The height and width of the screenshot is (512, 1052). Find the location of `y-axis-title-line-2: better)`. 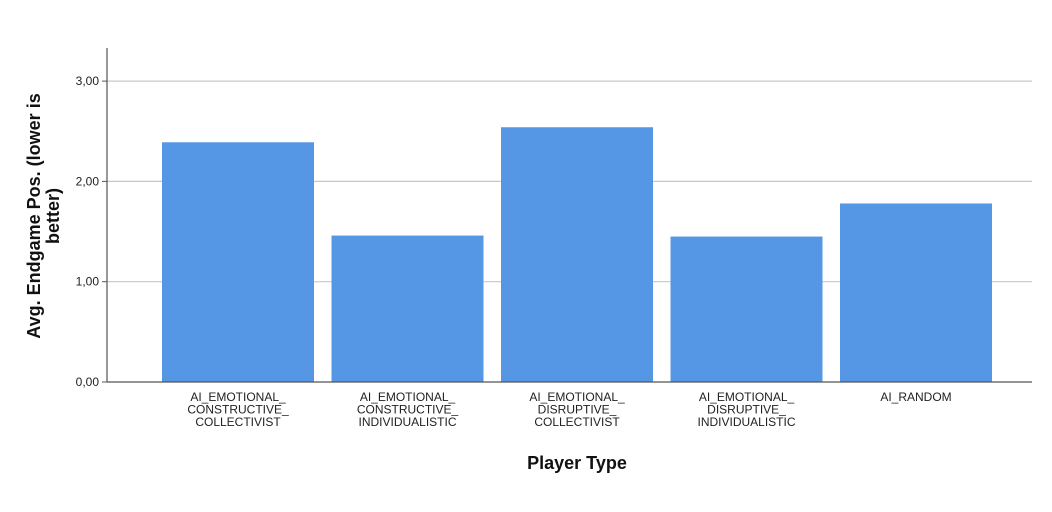

y-axis-title-line-2: better) is located at coordinates (53, 216).